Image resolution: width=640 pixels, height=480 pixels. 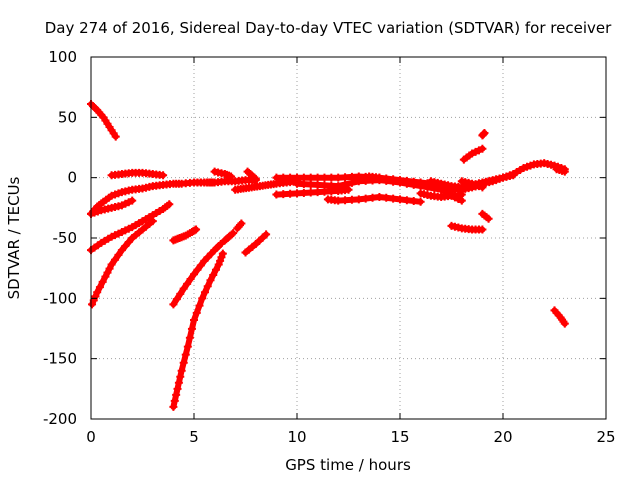 What do you see at coordinates (60, 419) in the screenshot?
I see `y-tick-label: -200` at bounding box center [60, 419].